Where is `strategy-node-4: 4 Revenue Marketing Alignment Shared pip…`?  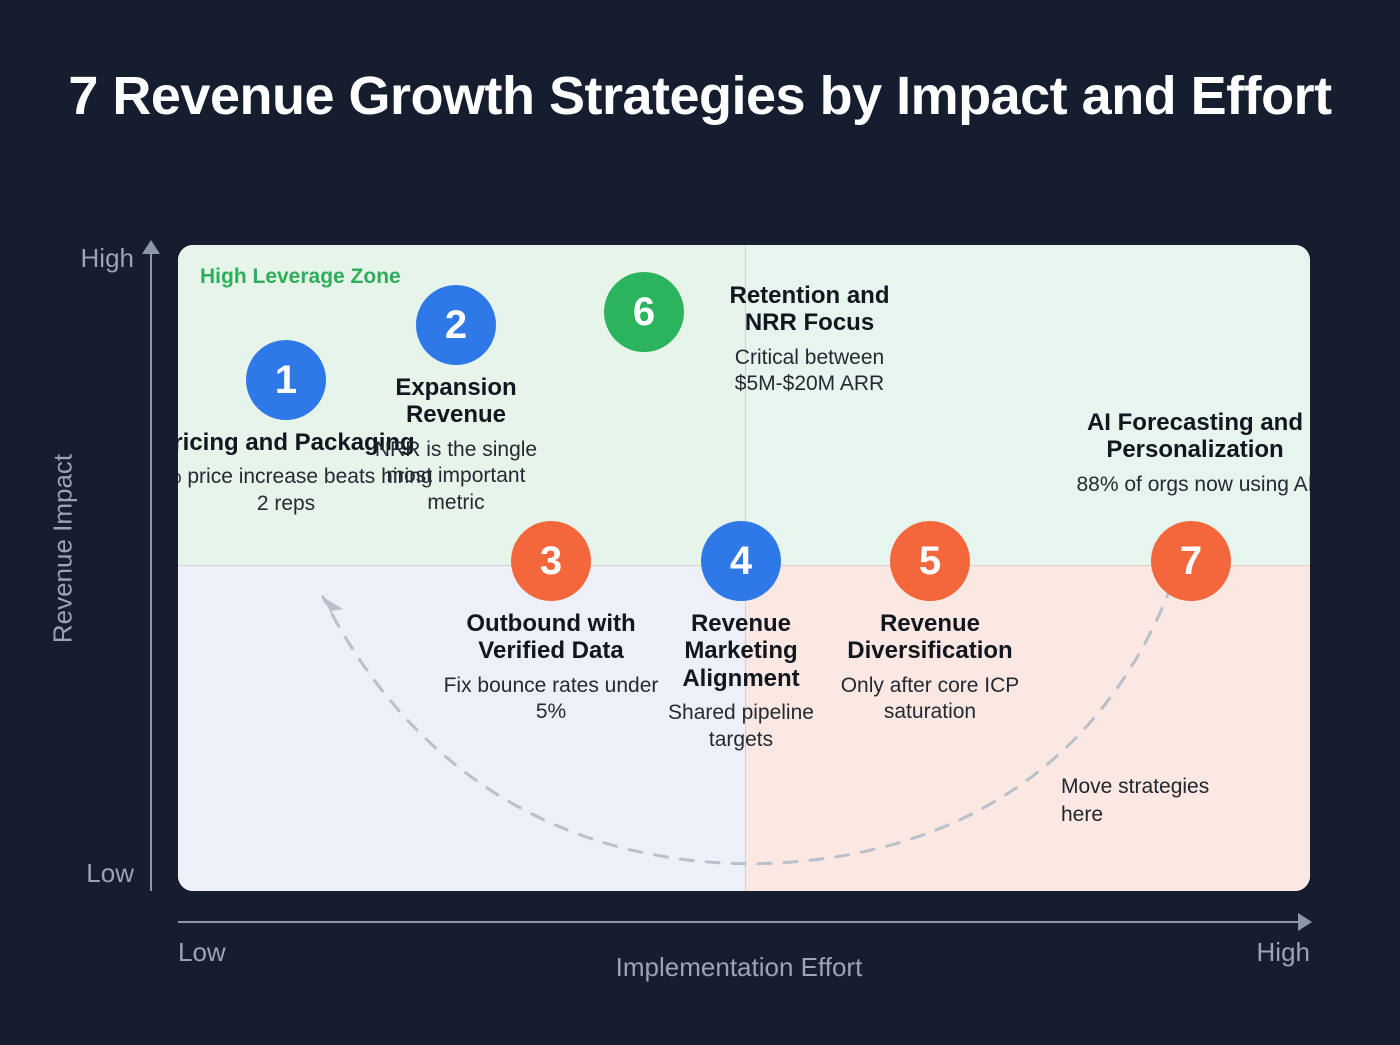
strategy-node-4: 4 Revenue Marketing Alignment Shared pip… is located at coordinates (741, 637).